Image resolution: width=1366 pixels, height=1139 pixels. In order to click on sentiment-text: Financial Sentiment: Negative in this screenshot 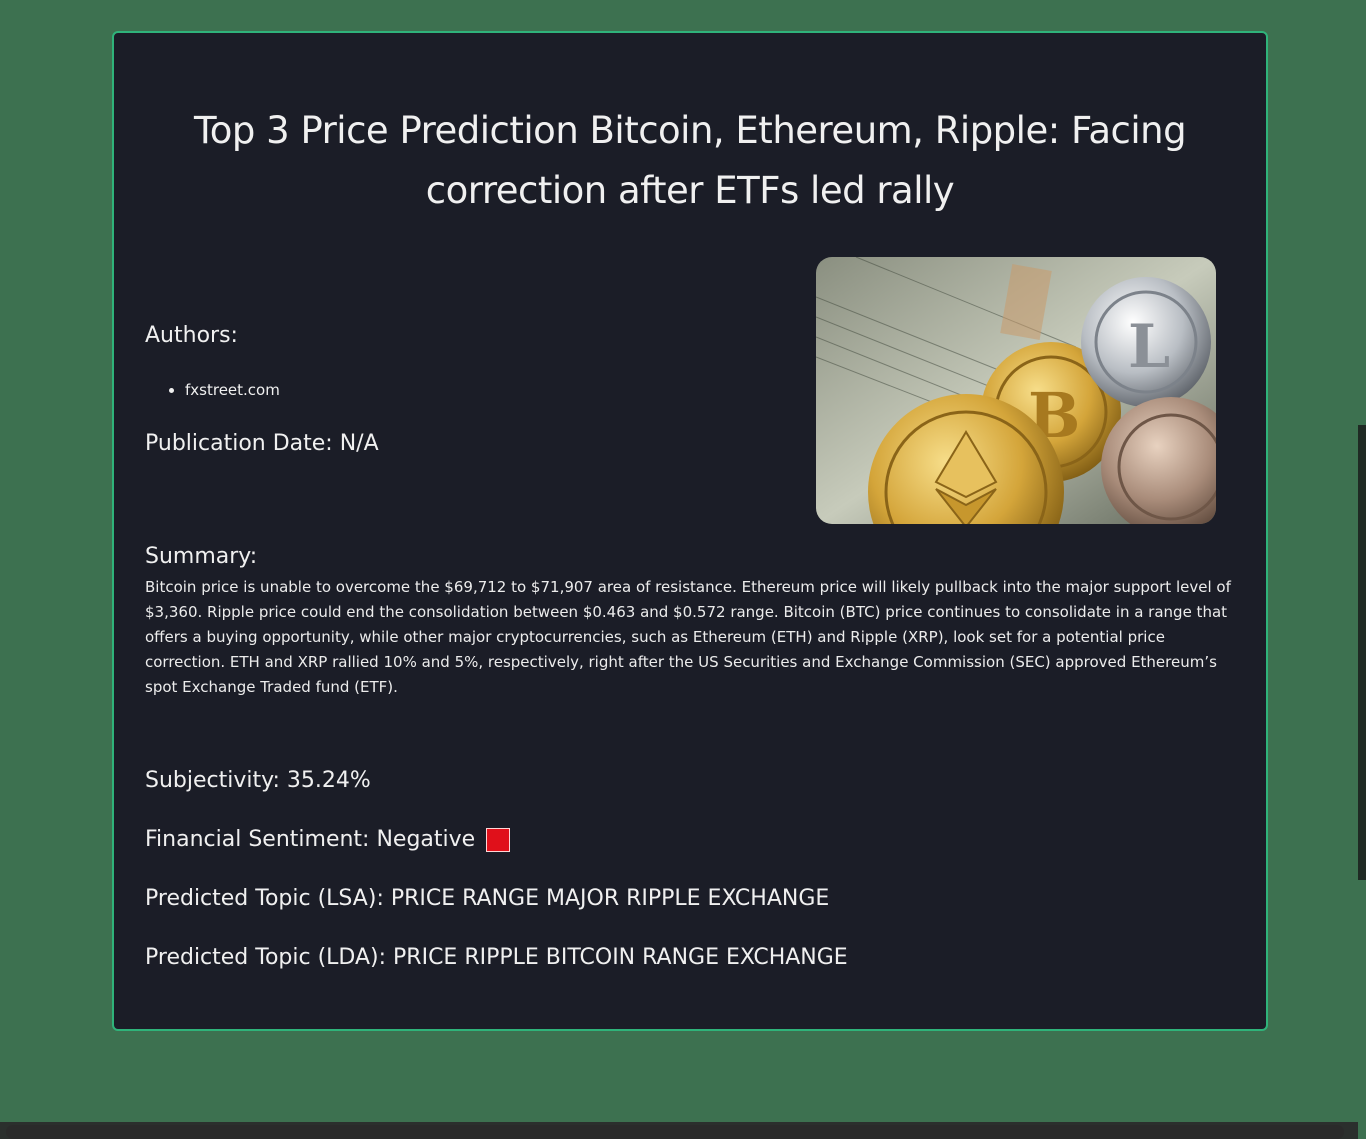, I will do `click(310, 839)`.